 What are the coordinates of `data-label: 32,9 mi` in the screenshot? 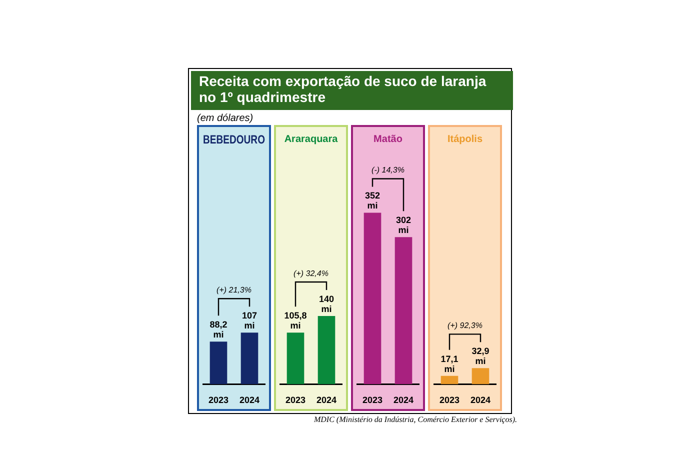 It's located at (481, 356).